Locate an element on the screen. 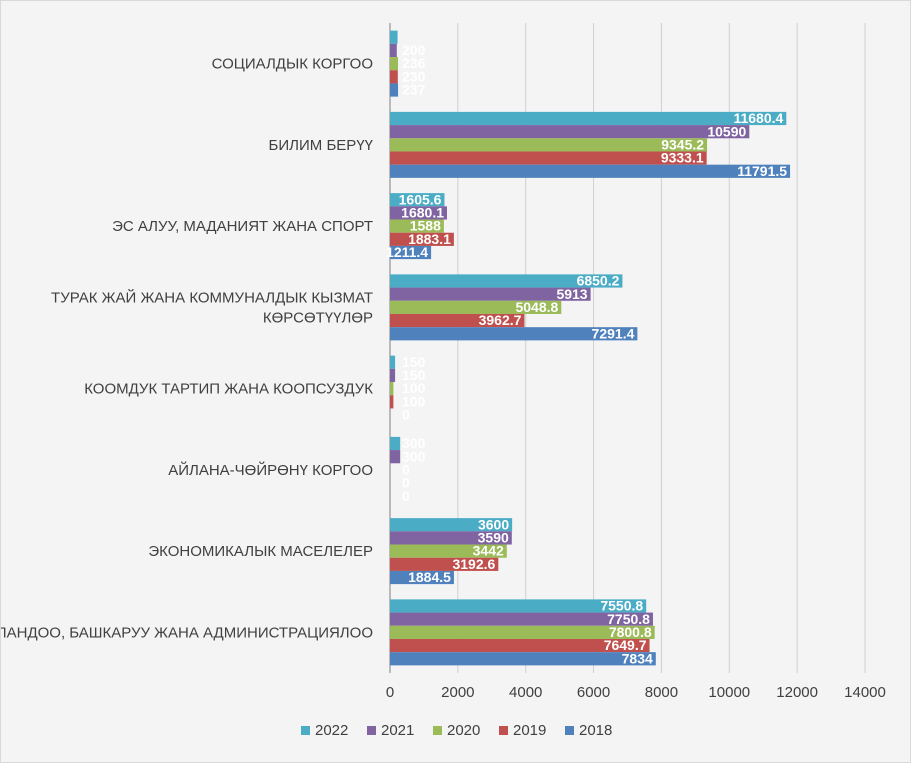 Image resolution: width=911 pixels, height=767 pixels. x-tick-label: 2000 is located at coordinates (457, 692).